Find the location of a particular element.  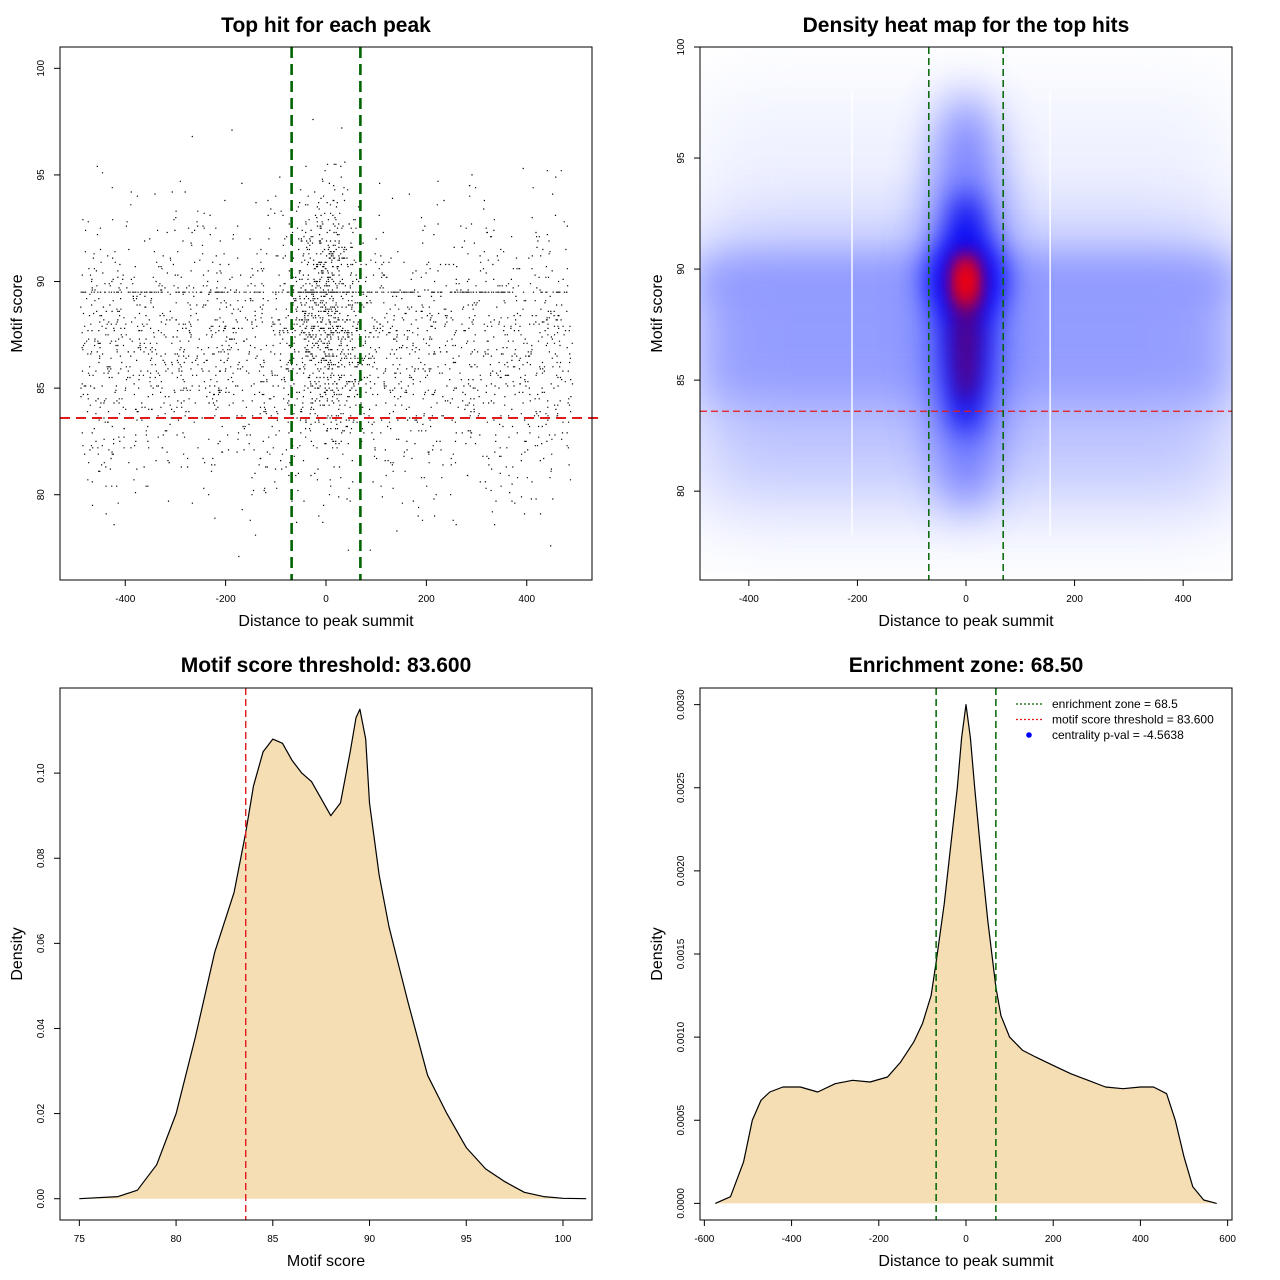

scatter-point is located at coordinates (327, 338).